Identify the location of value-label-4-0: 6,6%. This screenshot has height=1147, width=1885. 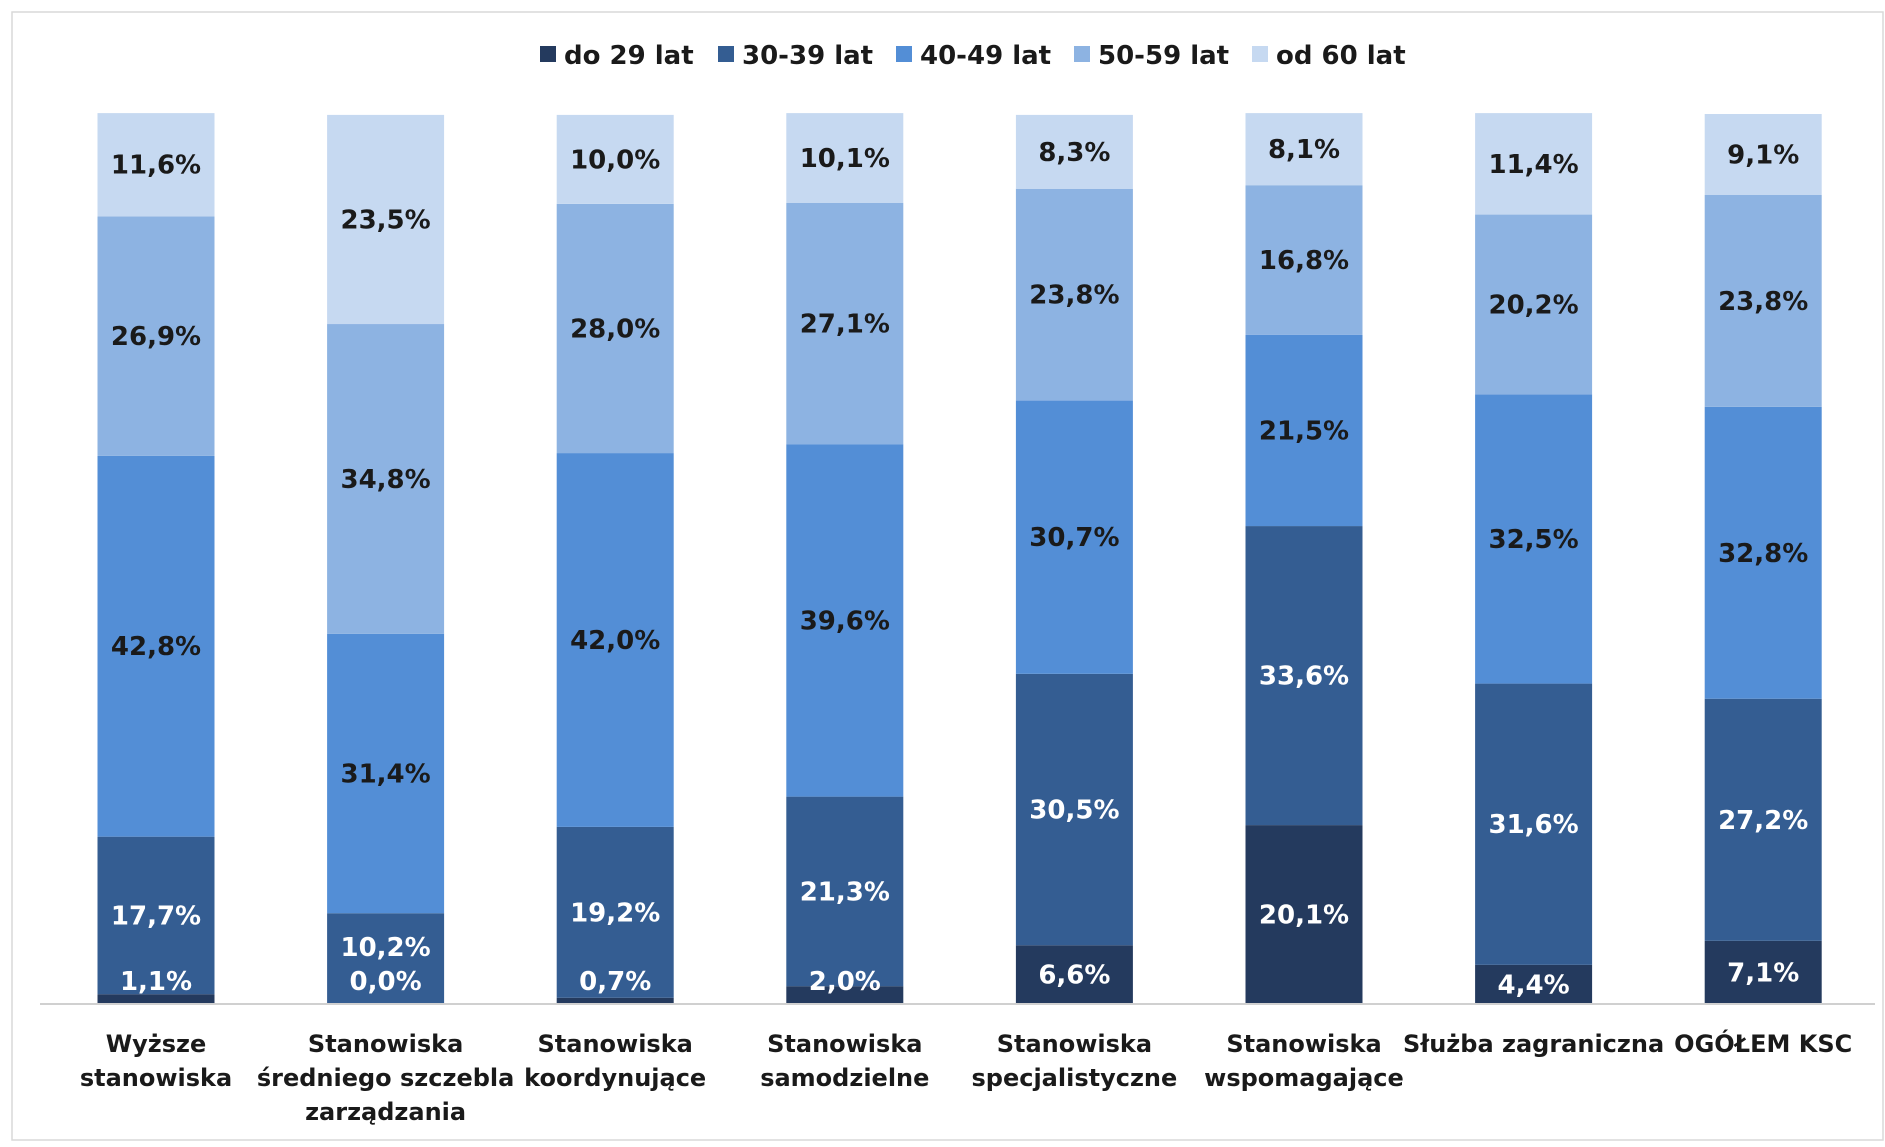
(1074, 976).